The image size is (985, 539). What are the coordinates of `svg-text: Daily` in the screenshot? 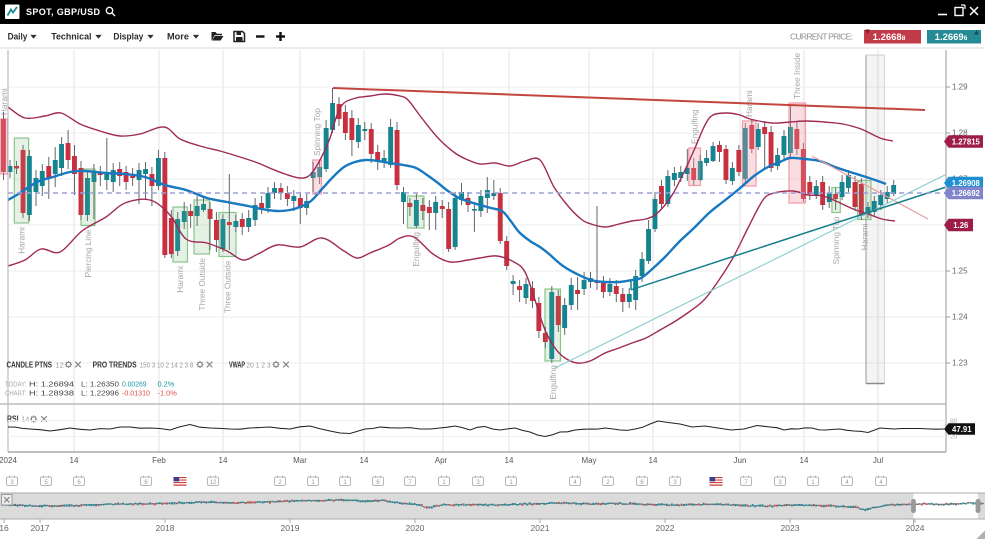 It's located at (18, 37).